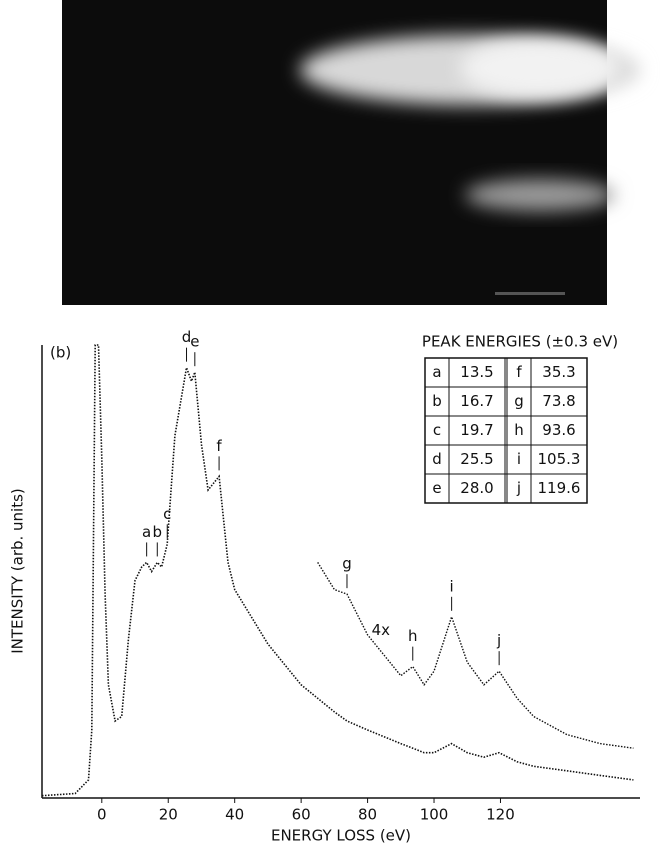 This screenshot has height=850, width=663. Describe the element at coordinates (452, 586) in the screenshot. I see `peak-label: i` at that location.